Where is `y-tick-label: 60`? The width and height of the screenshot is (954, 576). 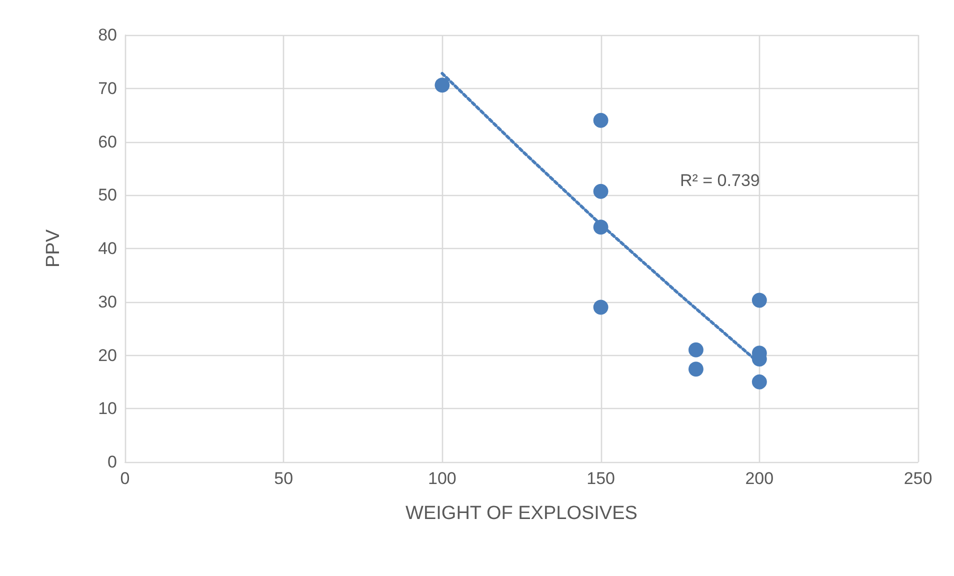 y-tick-label: 60 is located at coordinates (107, 142).